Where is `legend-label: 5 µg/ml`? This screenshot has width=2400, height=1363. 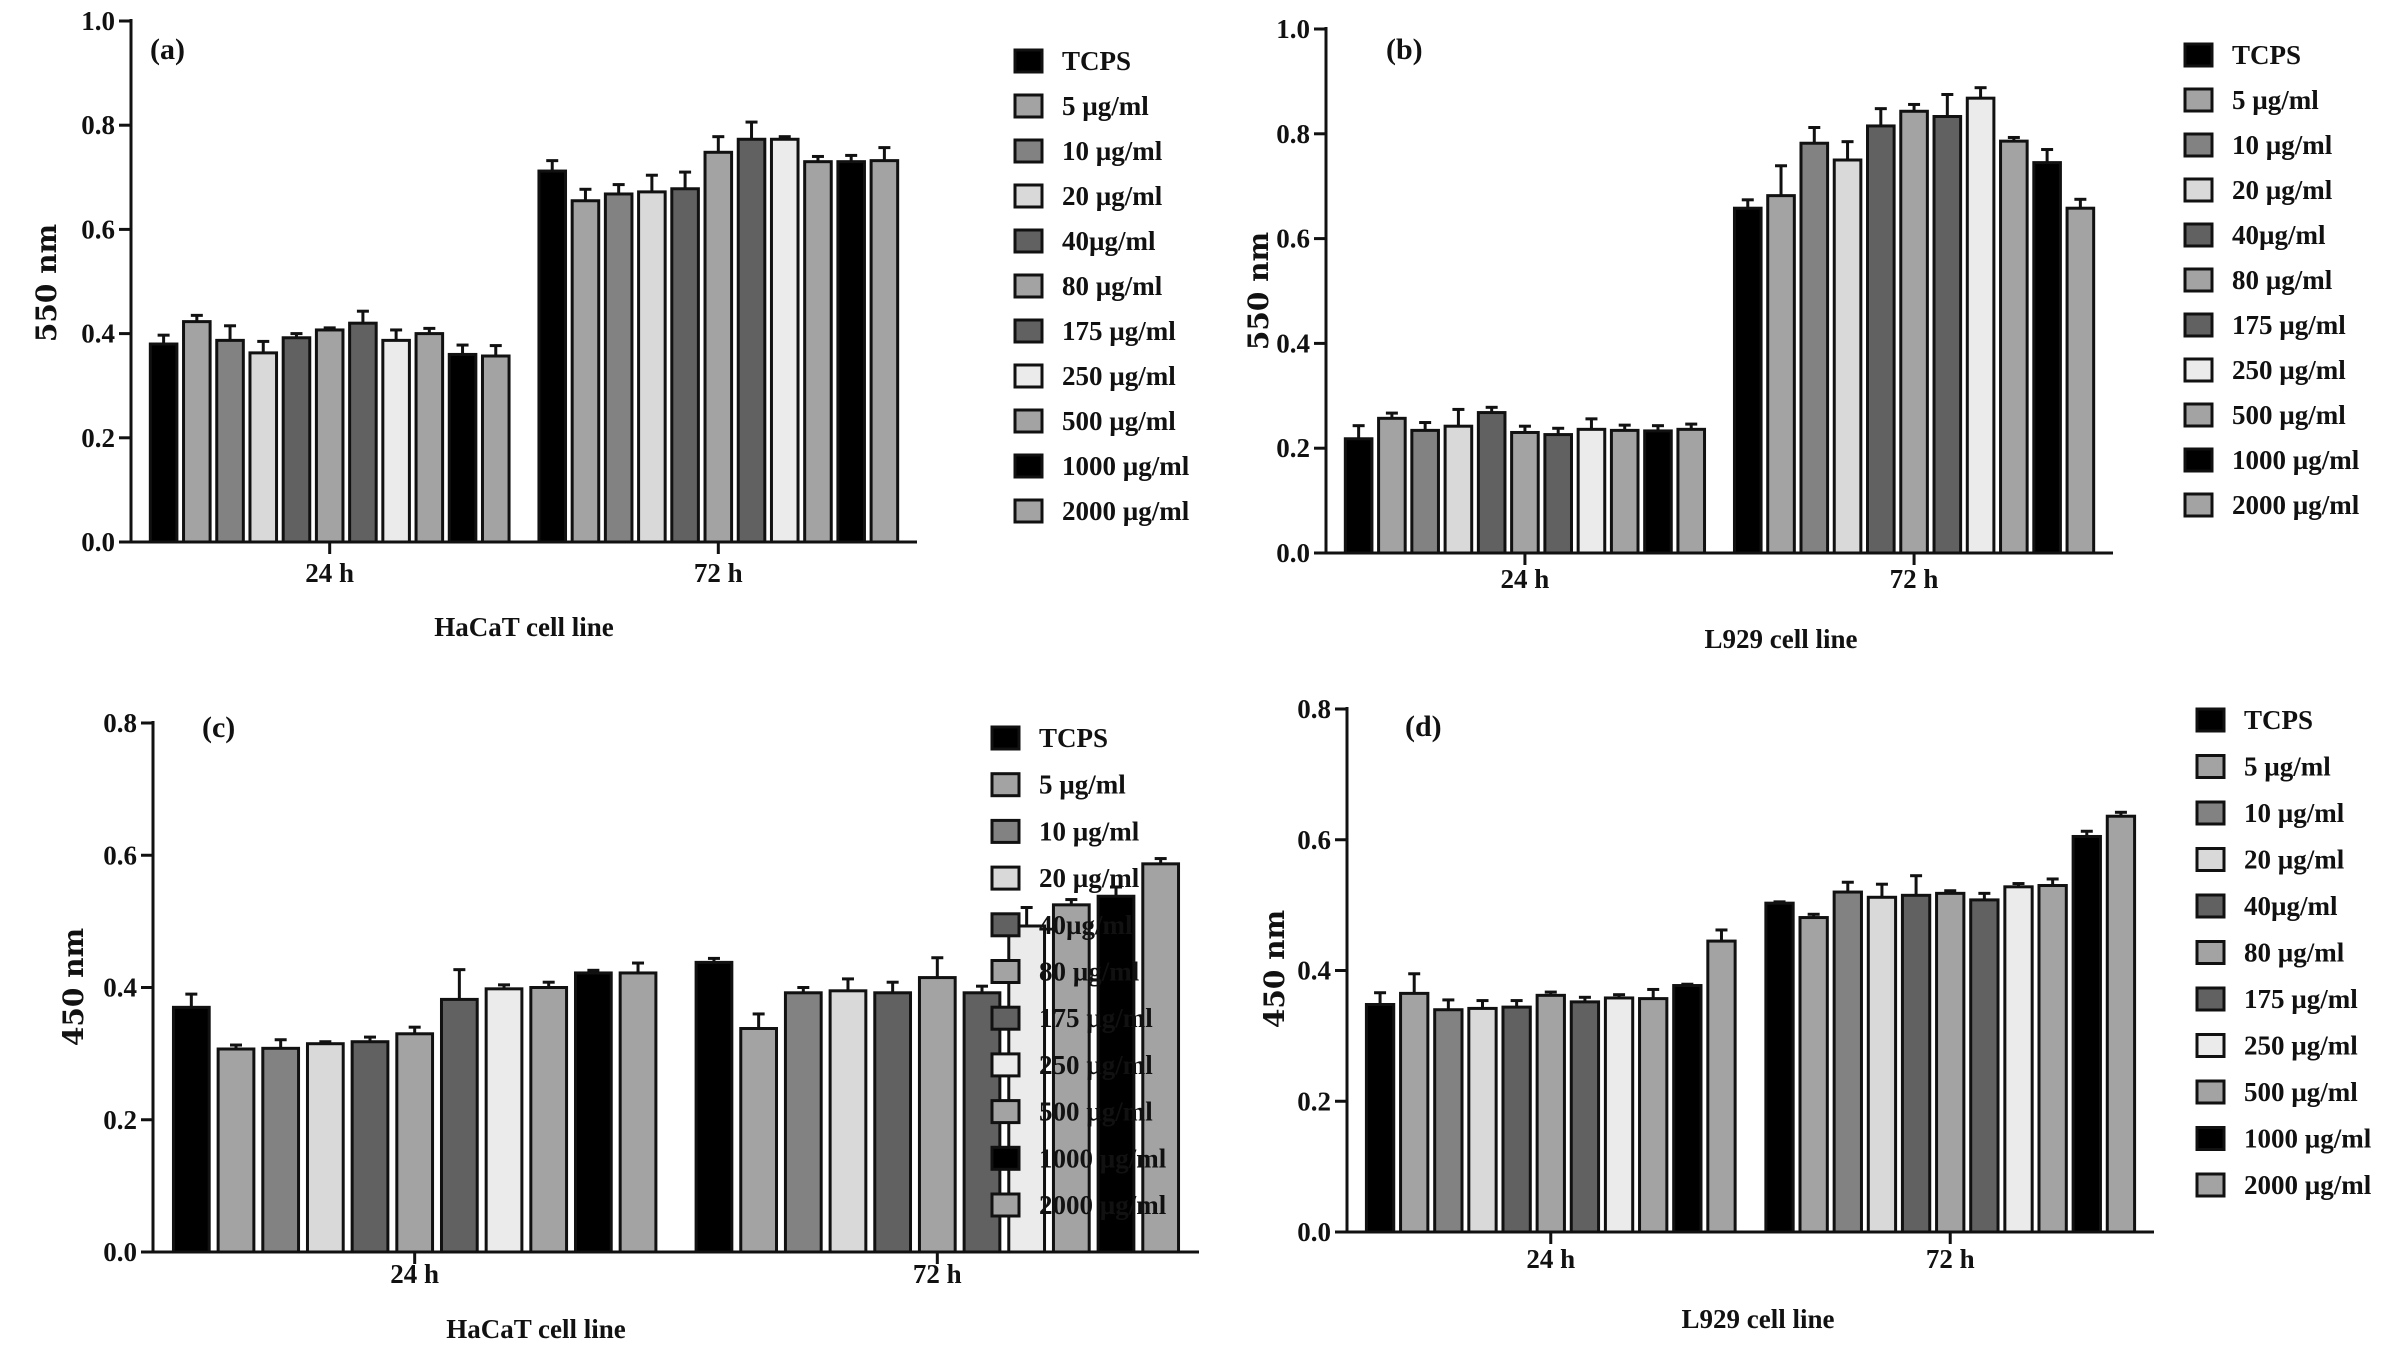
legend-label: 5 µg/ml is located at coordinates (2275, 100).